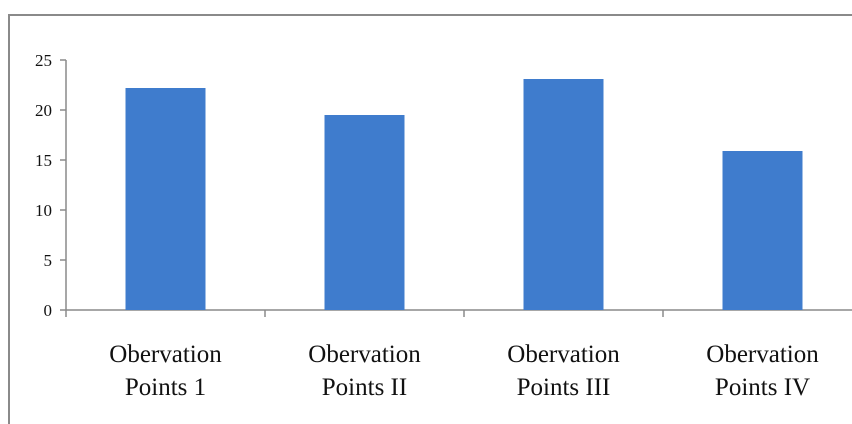  Describe the element at coordinates (564, 387) in the screenshot. I see `x-category-label: Points III` at that location.